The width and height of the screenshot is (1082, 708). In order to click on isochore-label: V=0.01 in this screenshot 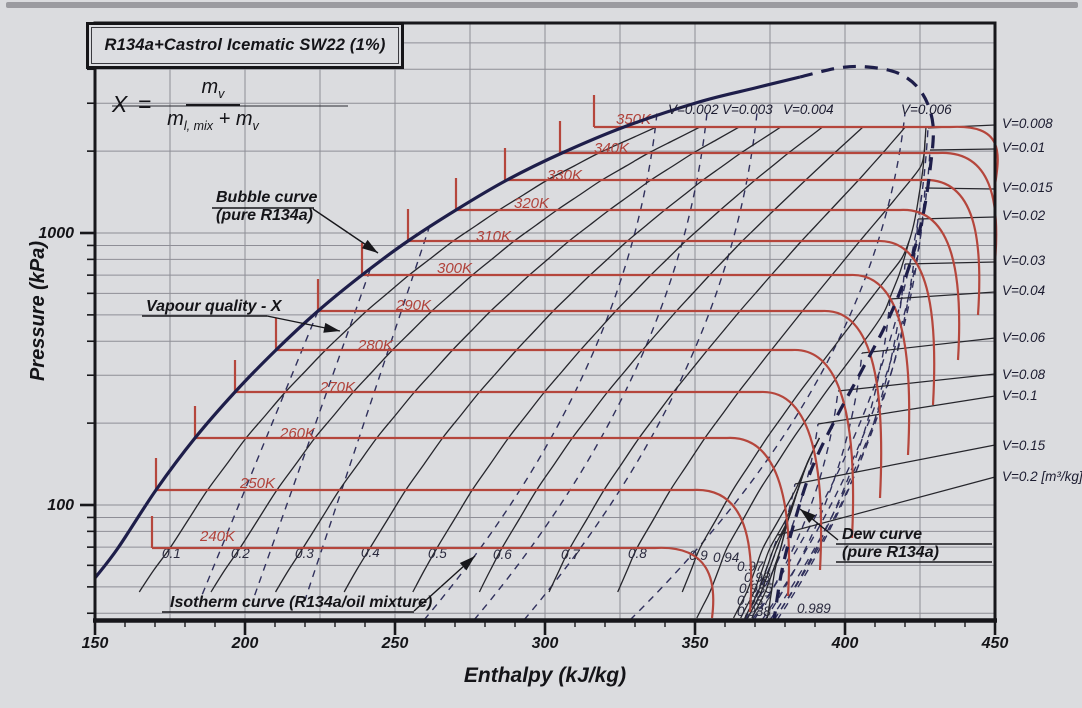, I will do `click(1023, 147)`.